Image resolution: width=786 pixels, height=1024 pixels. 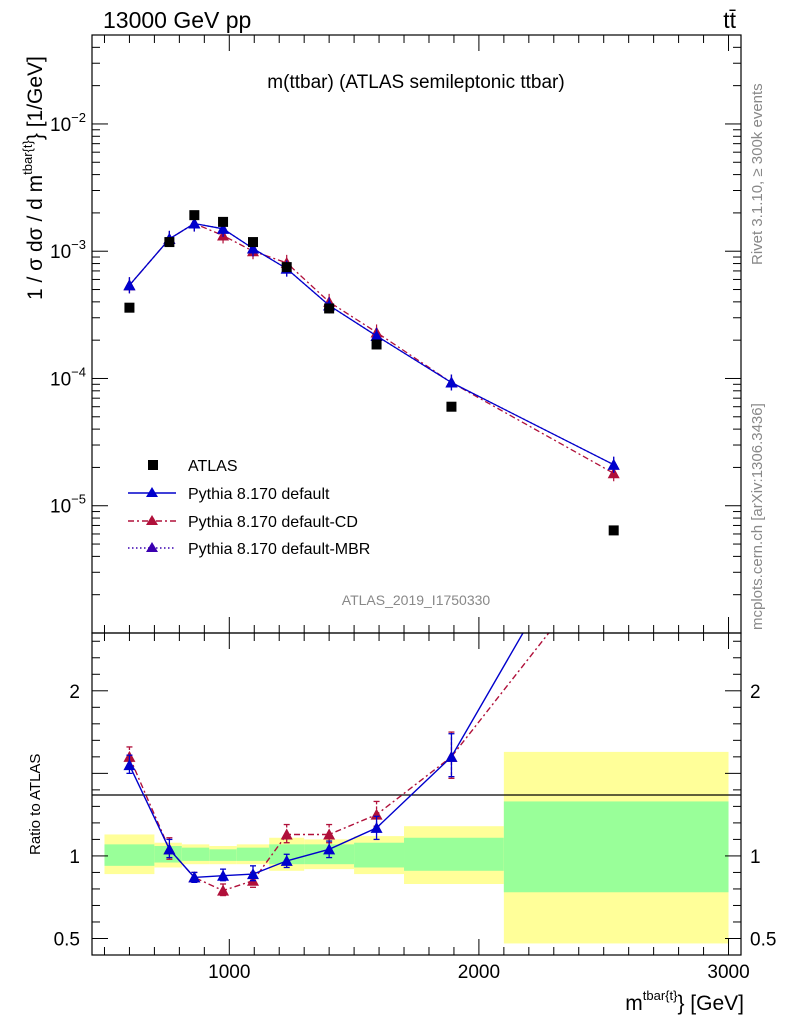 I want to click on ratio-ytick-label-right: 1, so click(x=755, y=857).